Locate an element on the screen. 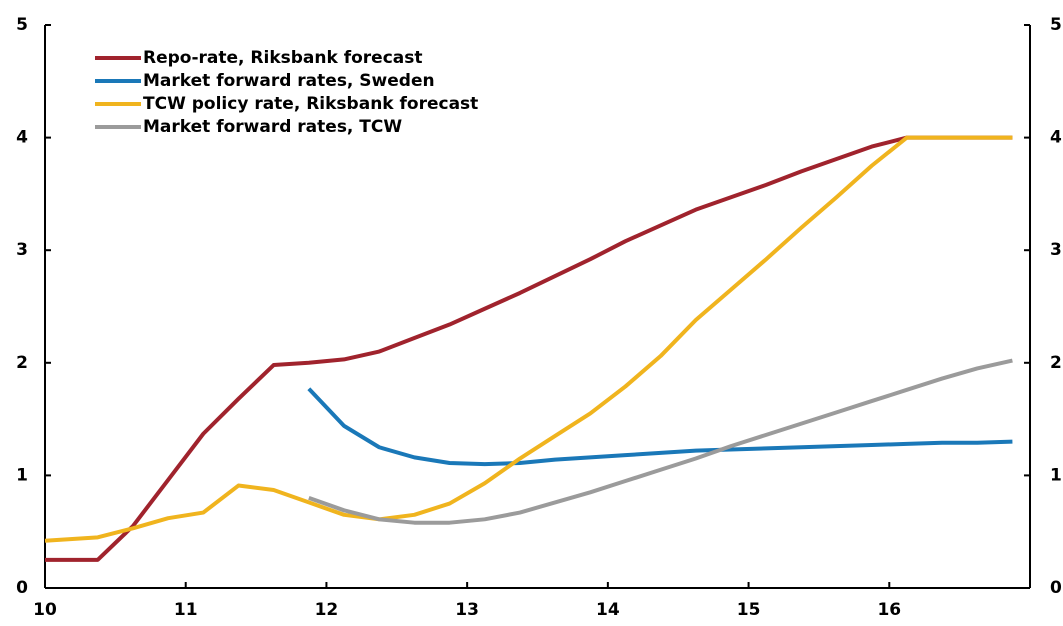 This screenshot has height=626, width=1063. y2-tick-label: 0 is located at coordinates (1056, 588).